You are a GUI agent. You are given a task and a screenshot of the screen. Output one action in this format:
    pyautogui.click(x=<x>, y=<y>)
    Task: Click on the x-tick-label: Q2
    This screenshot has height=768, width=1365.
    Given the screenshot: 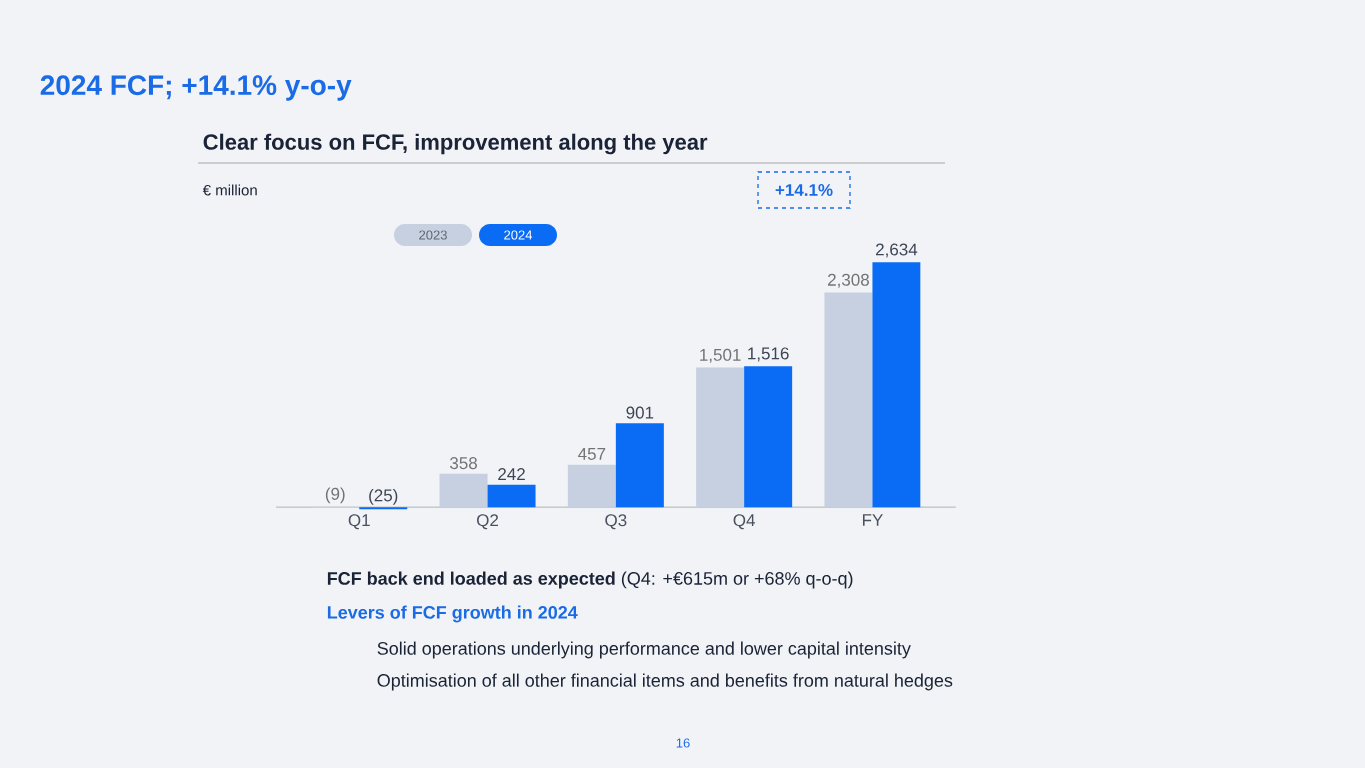 What is the action you would take?
    pyautogui.click(x=488, y=522)
    